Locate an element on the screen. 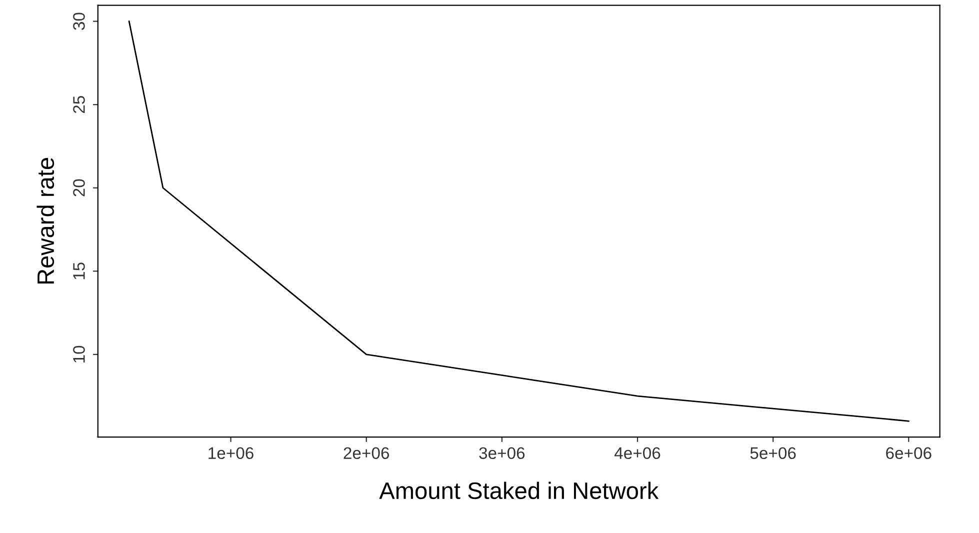 This screenshot has height=533, width=979. y-tick-label: 20 is located at coordinates (79, 187).